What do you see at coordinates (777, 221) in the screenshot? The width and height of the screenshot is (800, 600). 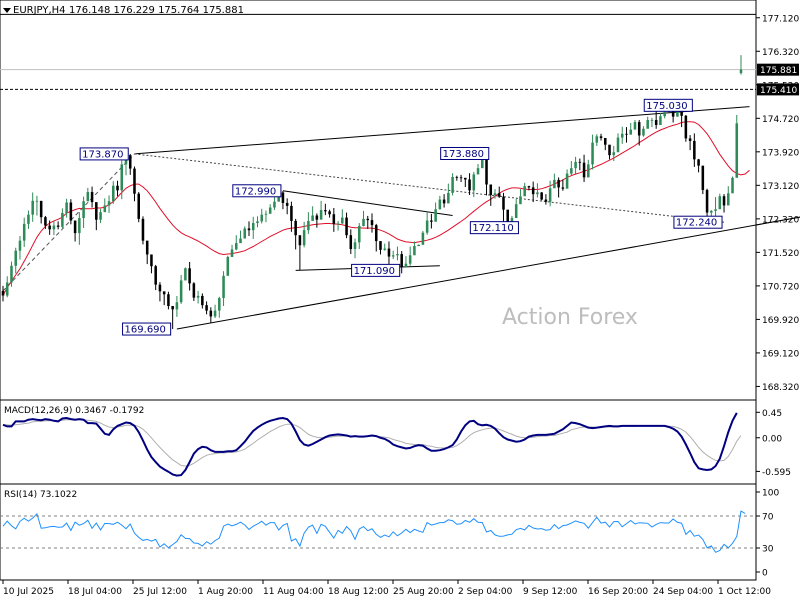 I see `trendline-extension` at bounding box center [777, 221].